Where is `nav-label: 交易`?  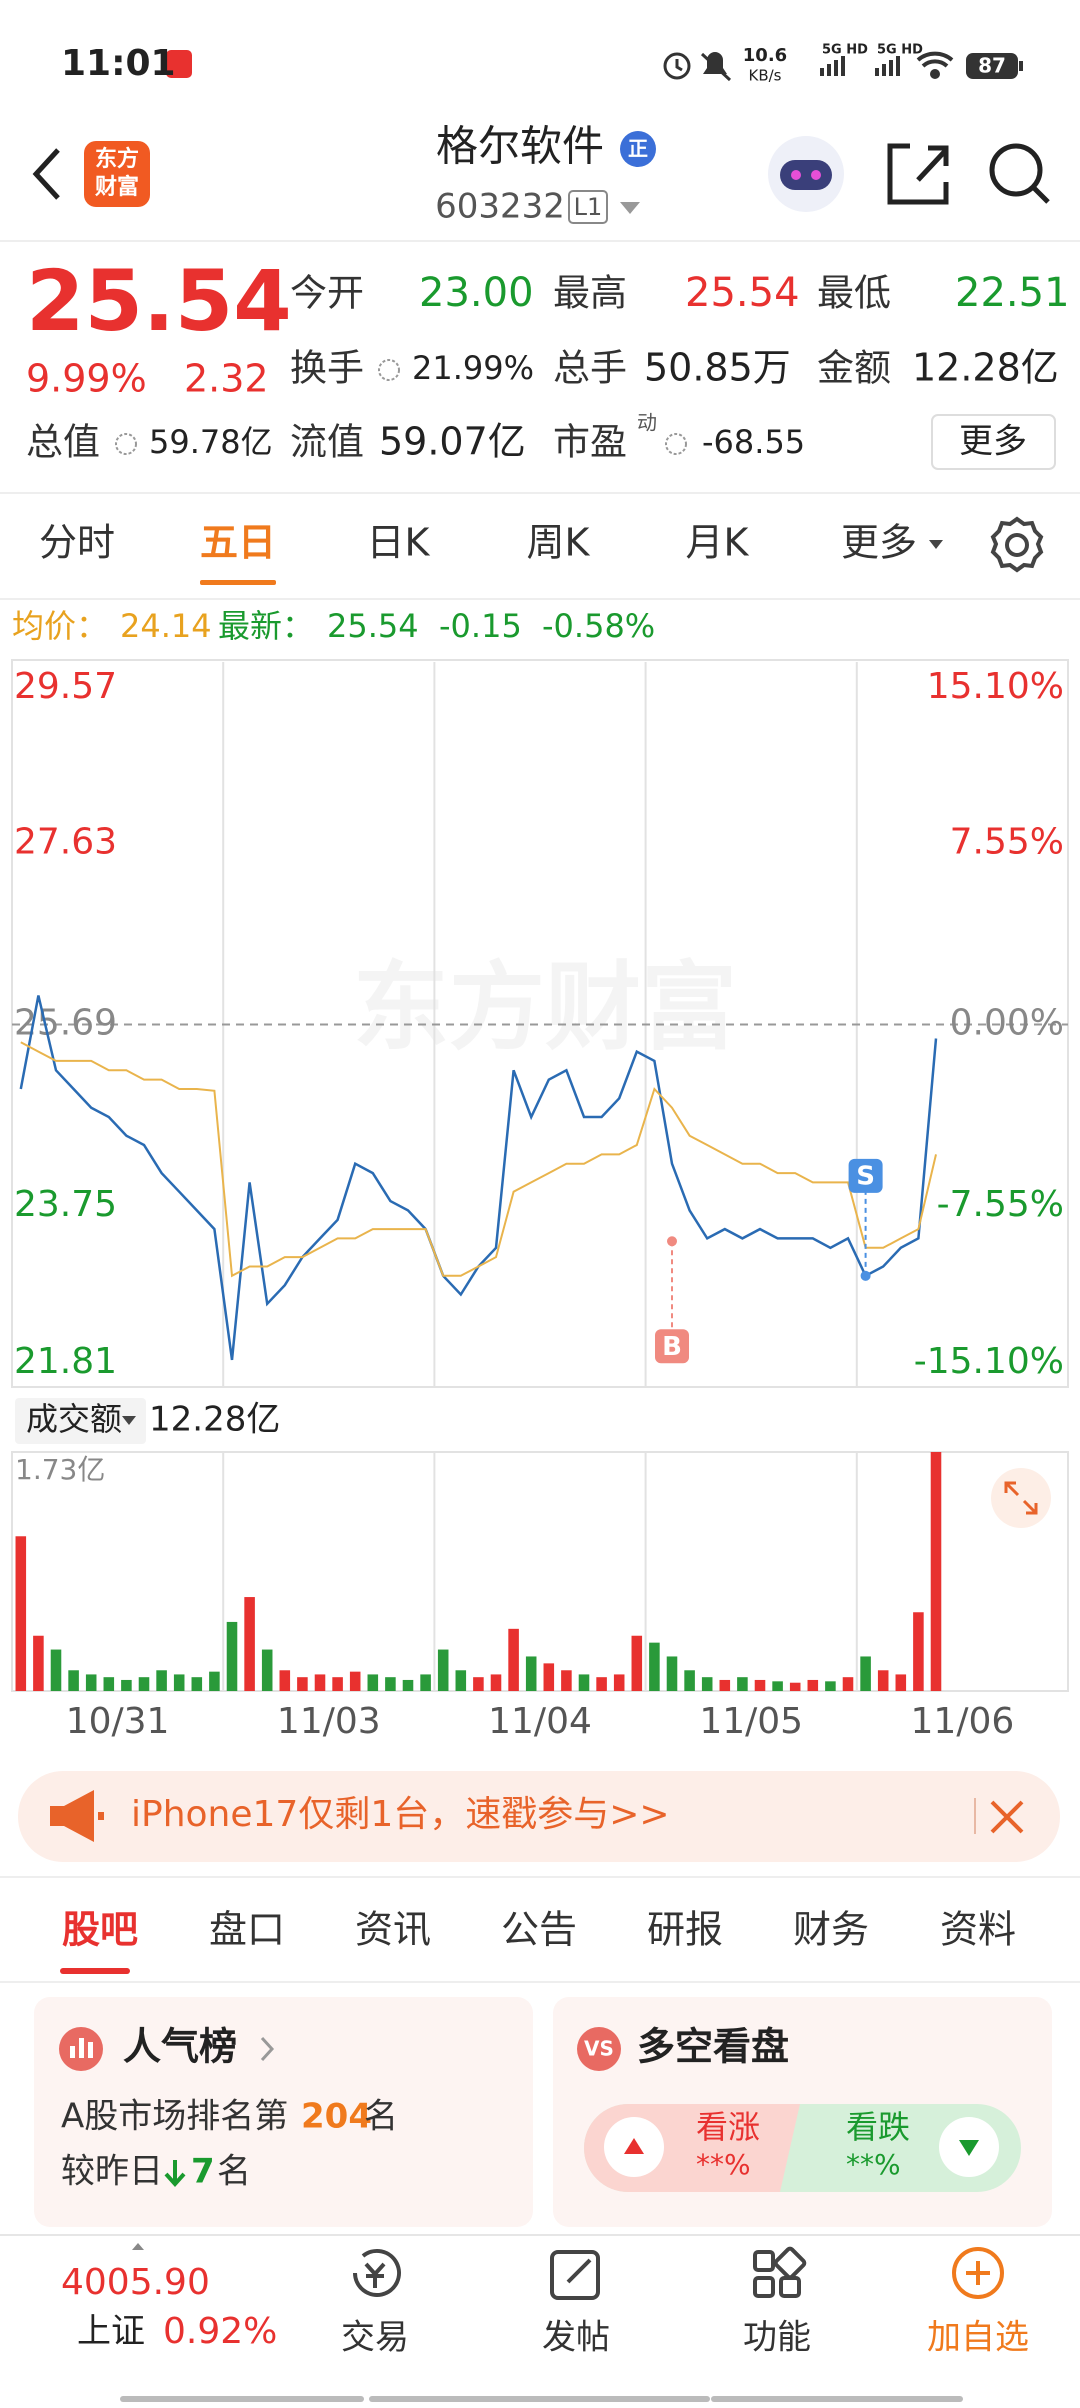 nav-label: 交易 is located at coordinates (375, 2338).